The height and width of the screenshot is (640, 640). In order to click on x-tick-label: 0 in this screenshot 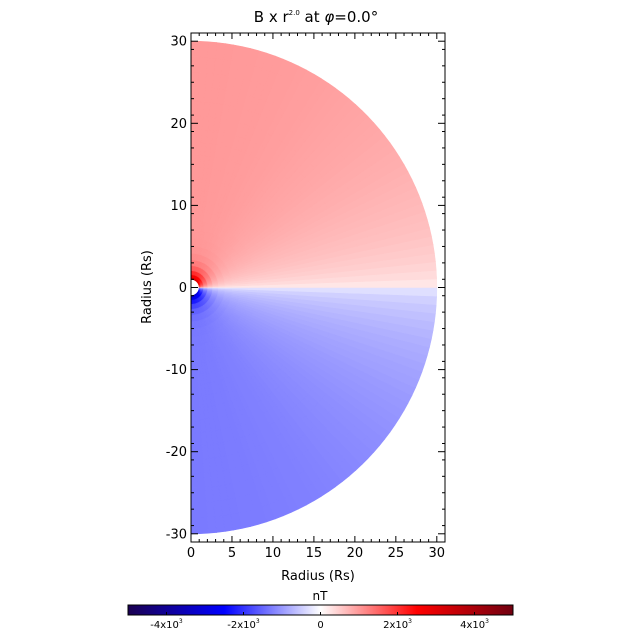, I will do `click(191, 553)`.